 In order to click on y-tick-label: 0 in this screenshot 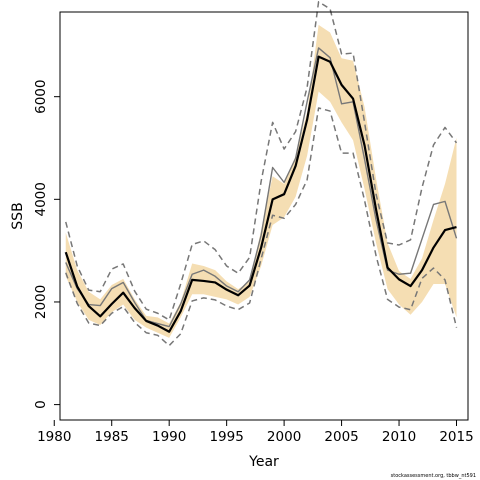, I will do `click(41, 404)`.